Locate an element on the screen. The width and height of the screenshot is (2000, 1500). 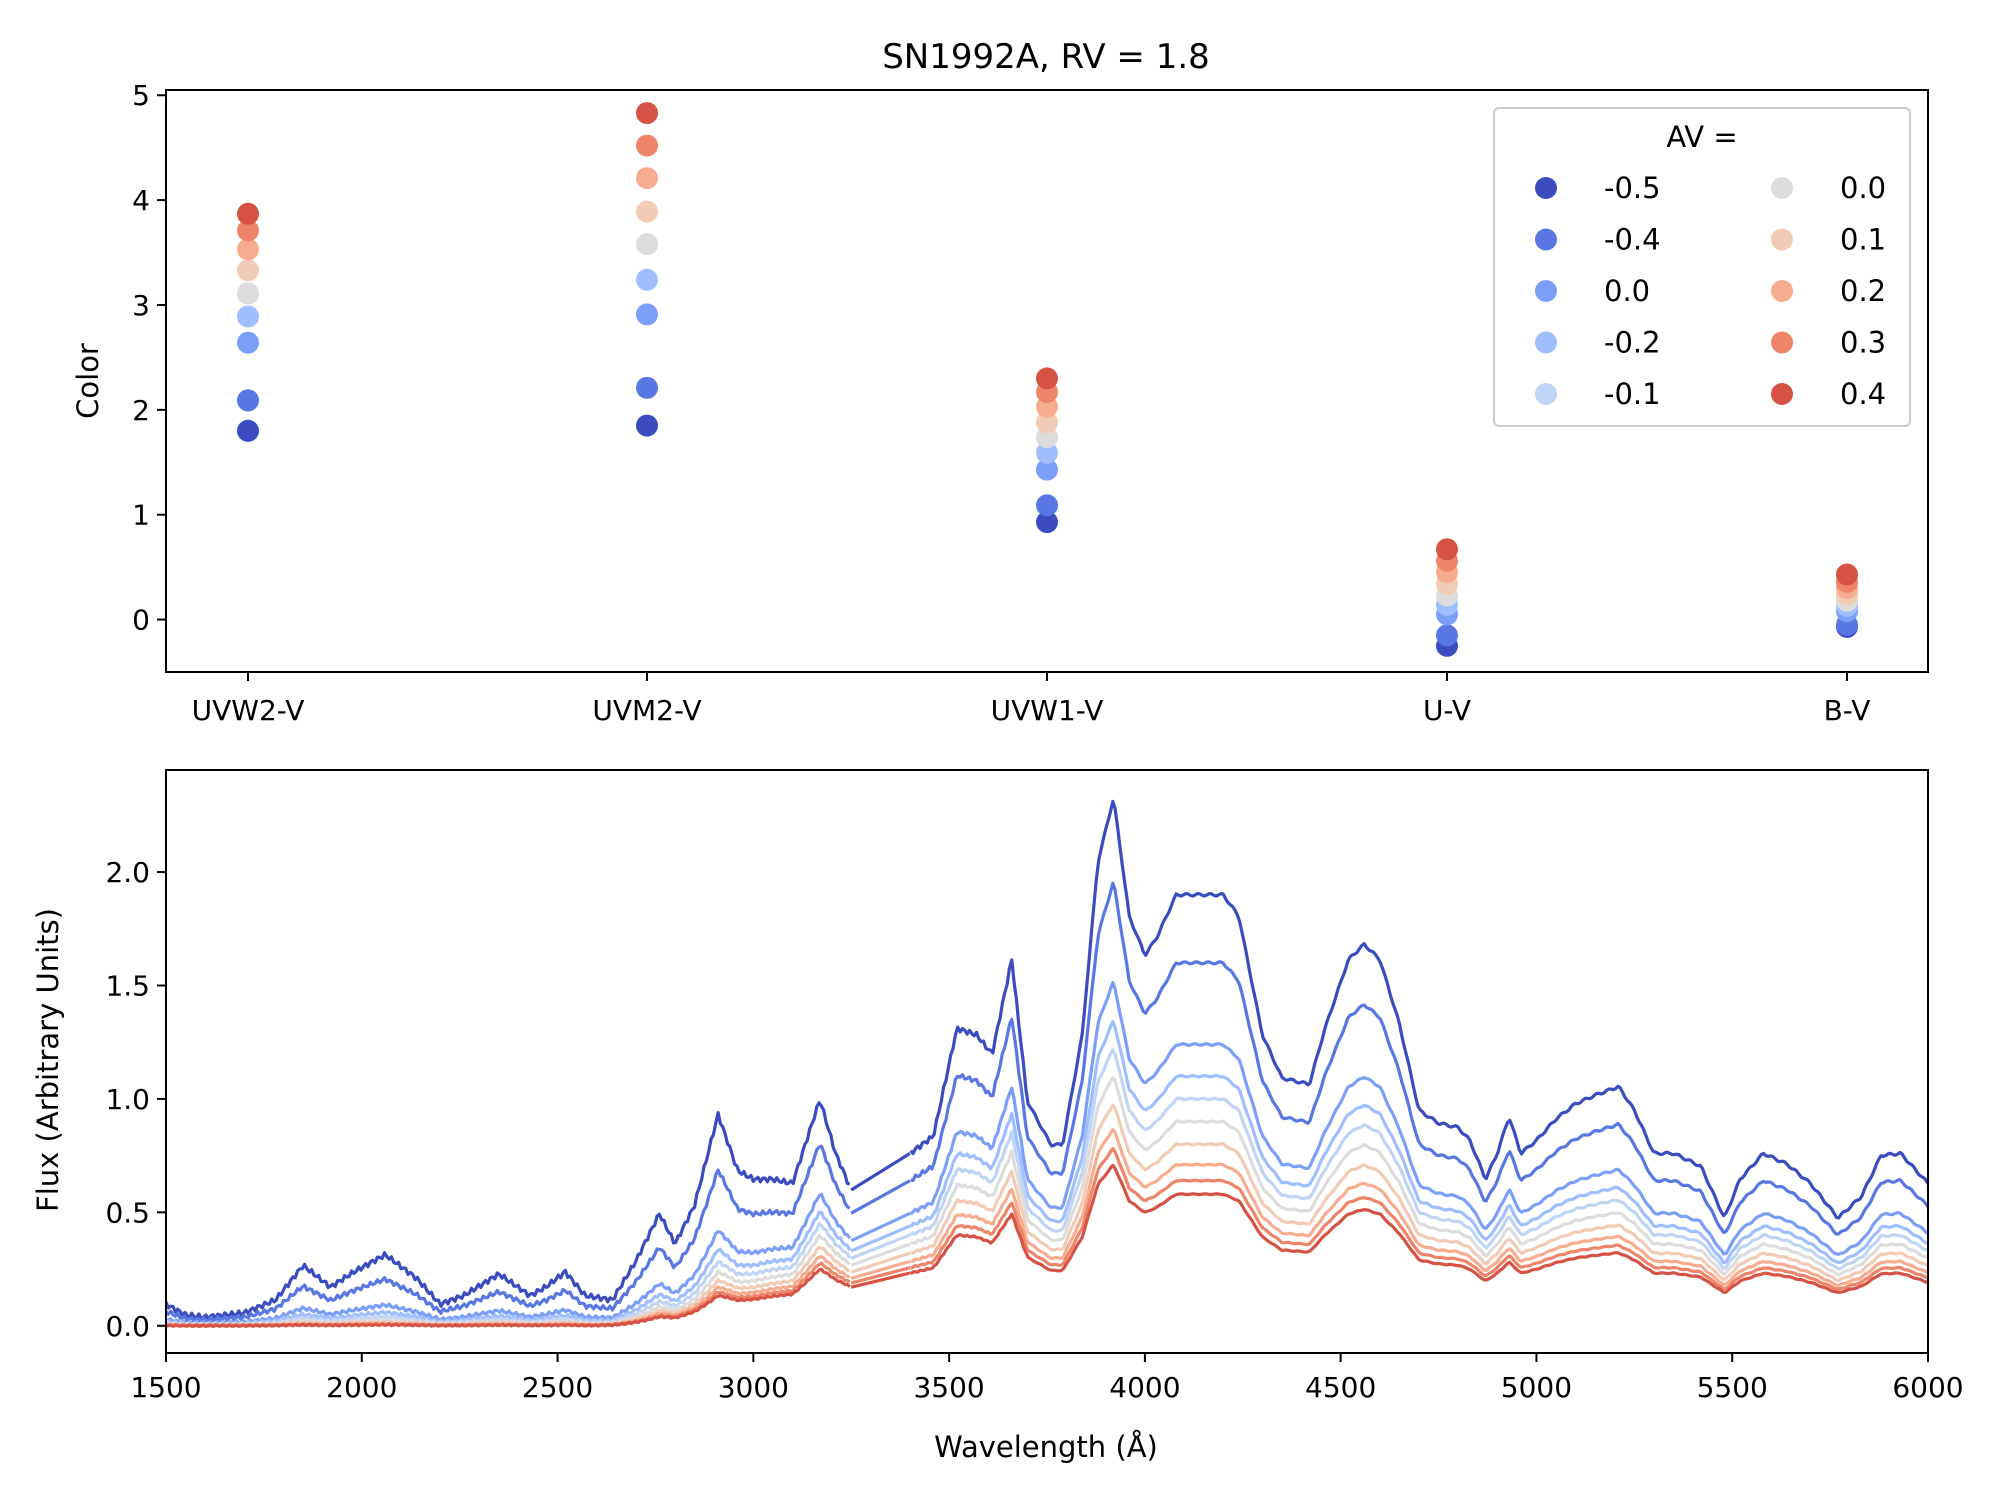
bottom-x-axis-label: Wavelength (Å) is located at coordinates (1046, 1447).